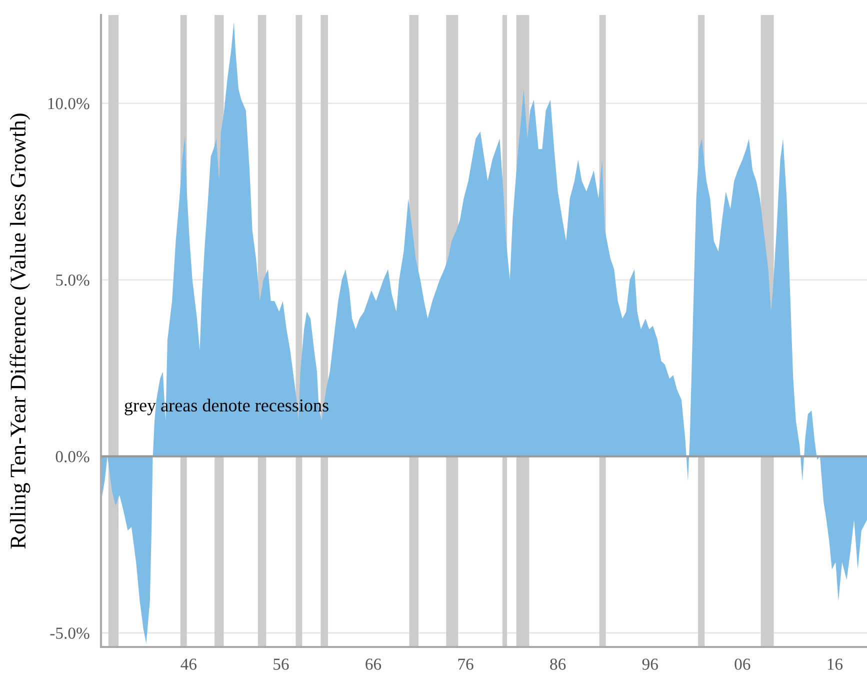  What do you see at coordinates (20, 331) in the screenshot?
I see `y-axis-title: Rolling Ten-Year Difference (Value less Growth)` at bounding box center [20, 331].